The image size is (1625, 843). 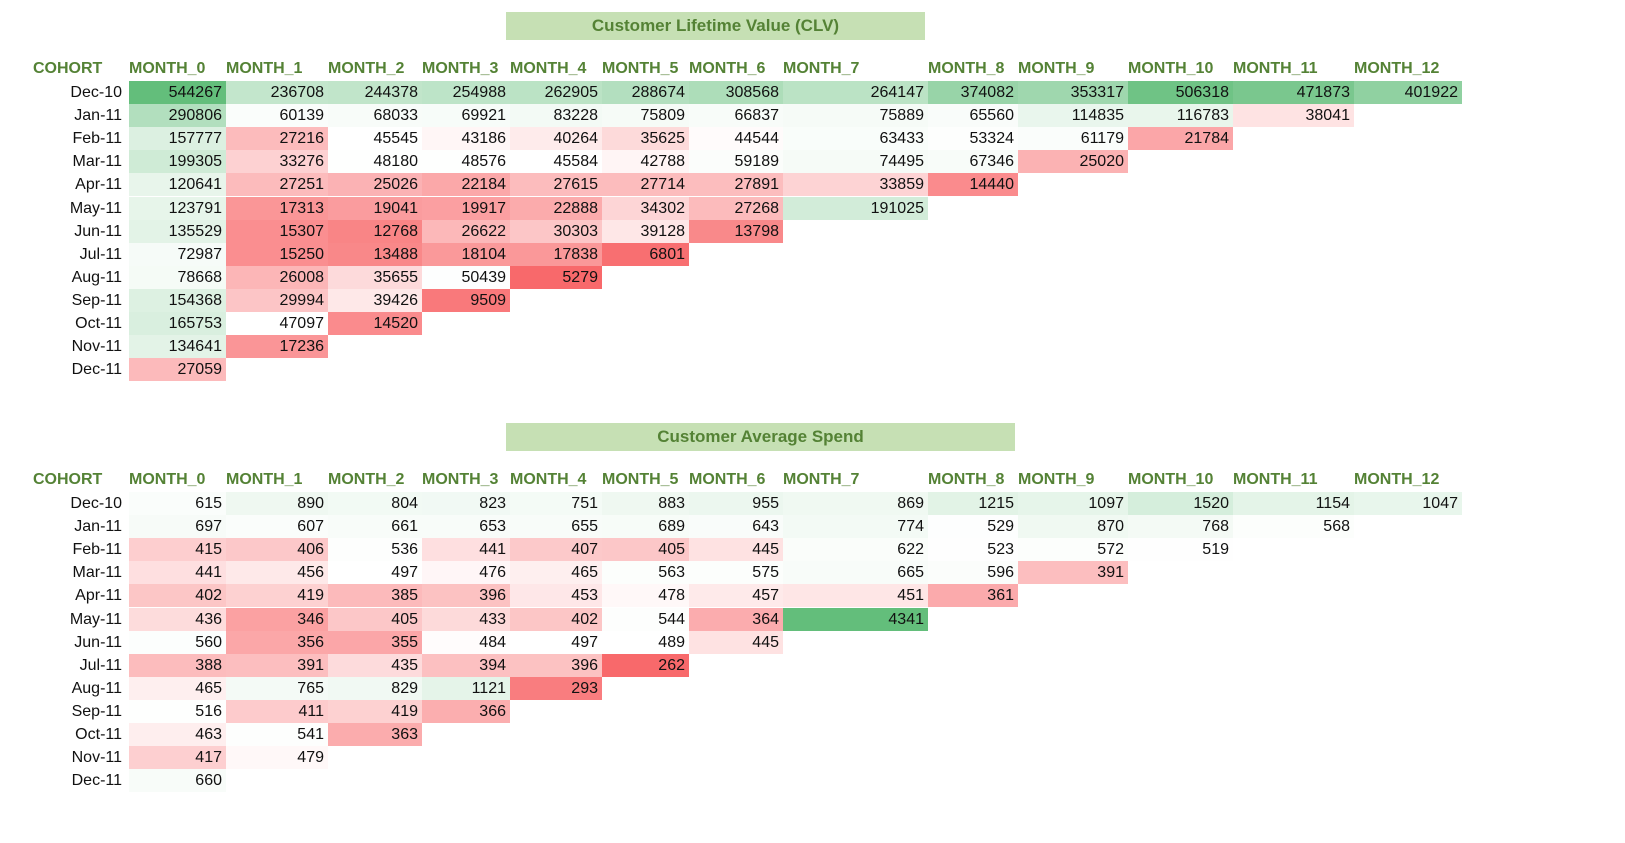 What do you see at coordinates (556, 527) in the screenshot?
I see `spend-cell: 655` at bounding box center [556, 527].